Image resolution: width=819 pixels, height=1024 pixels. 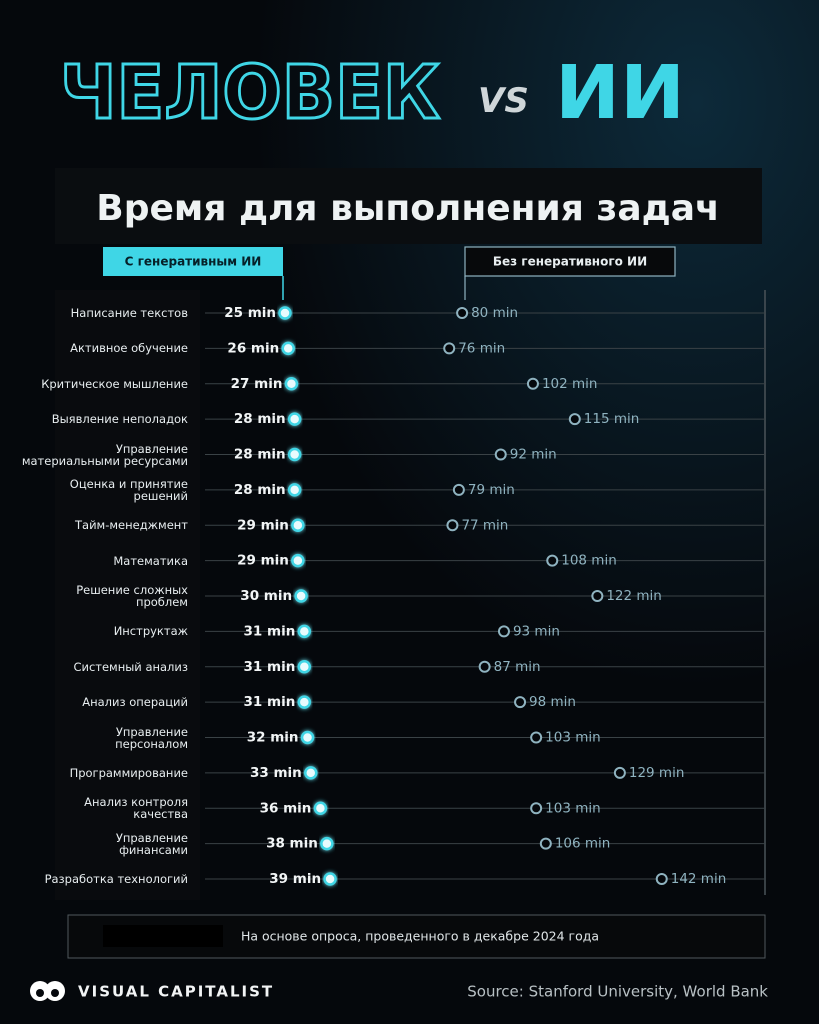 I want to click on value-label: 142 min, so click(x=699, y=879).